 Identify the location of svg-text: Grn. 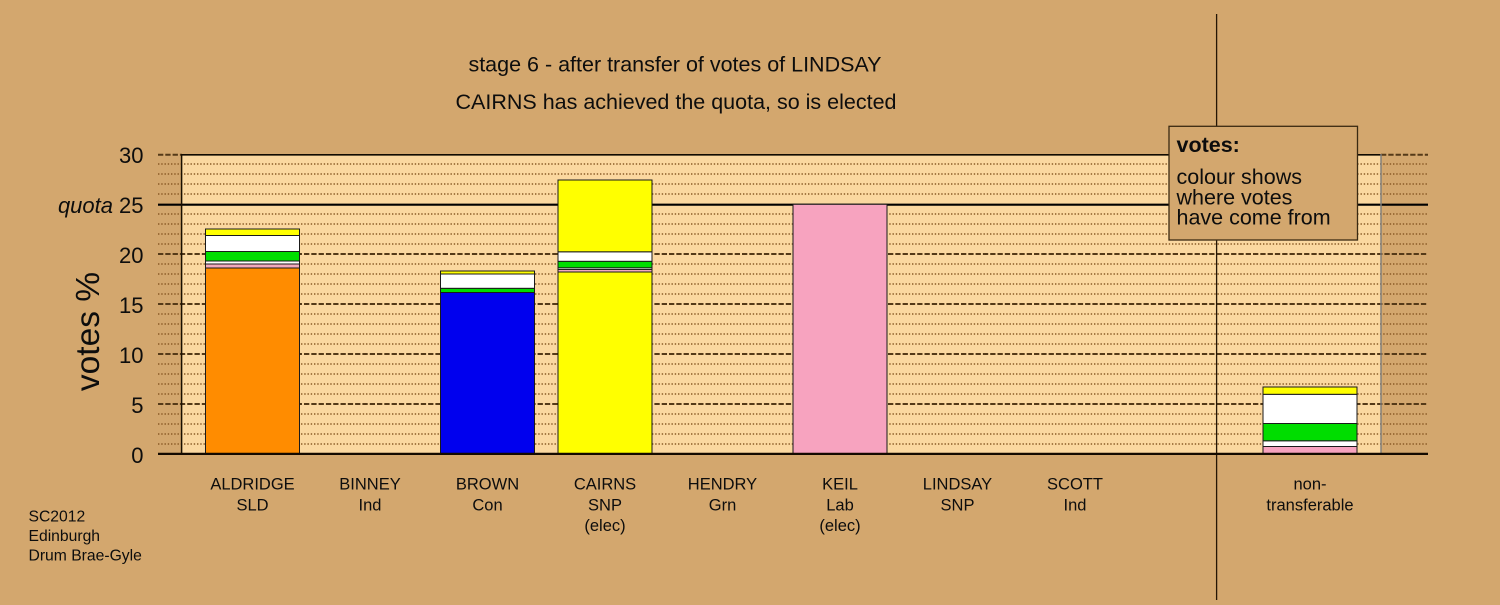
(723, 506).